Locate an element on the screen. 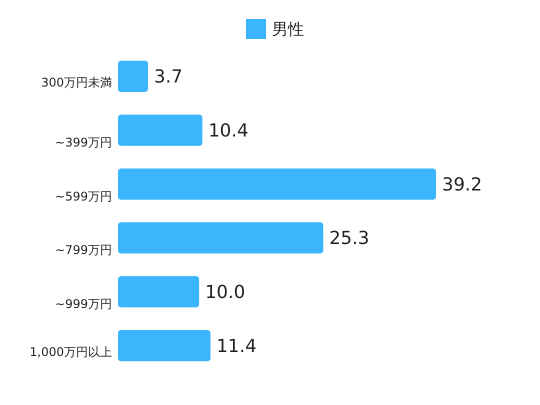  data-label: 10.0 is located at coordinates (225, 293).